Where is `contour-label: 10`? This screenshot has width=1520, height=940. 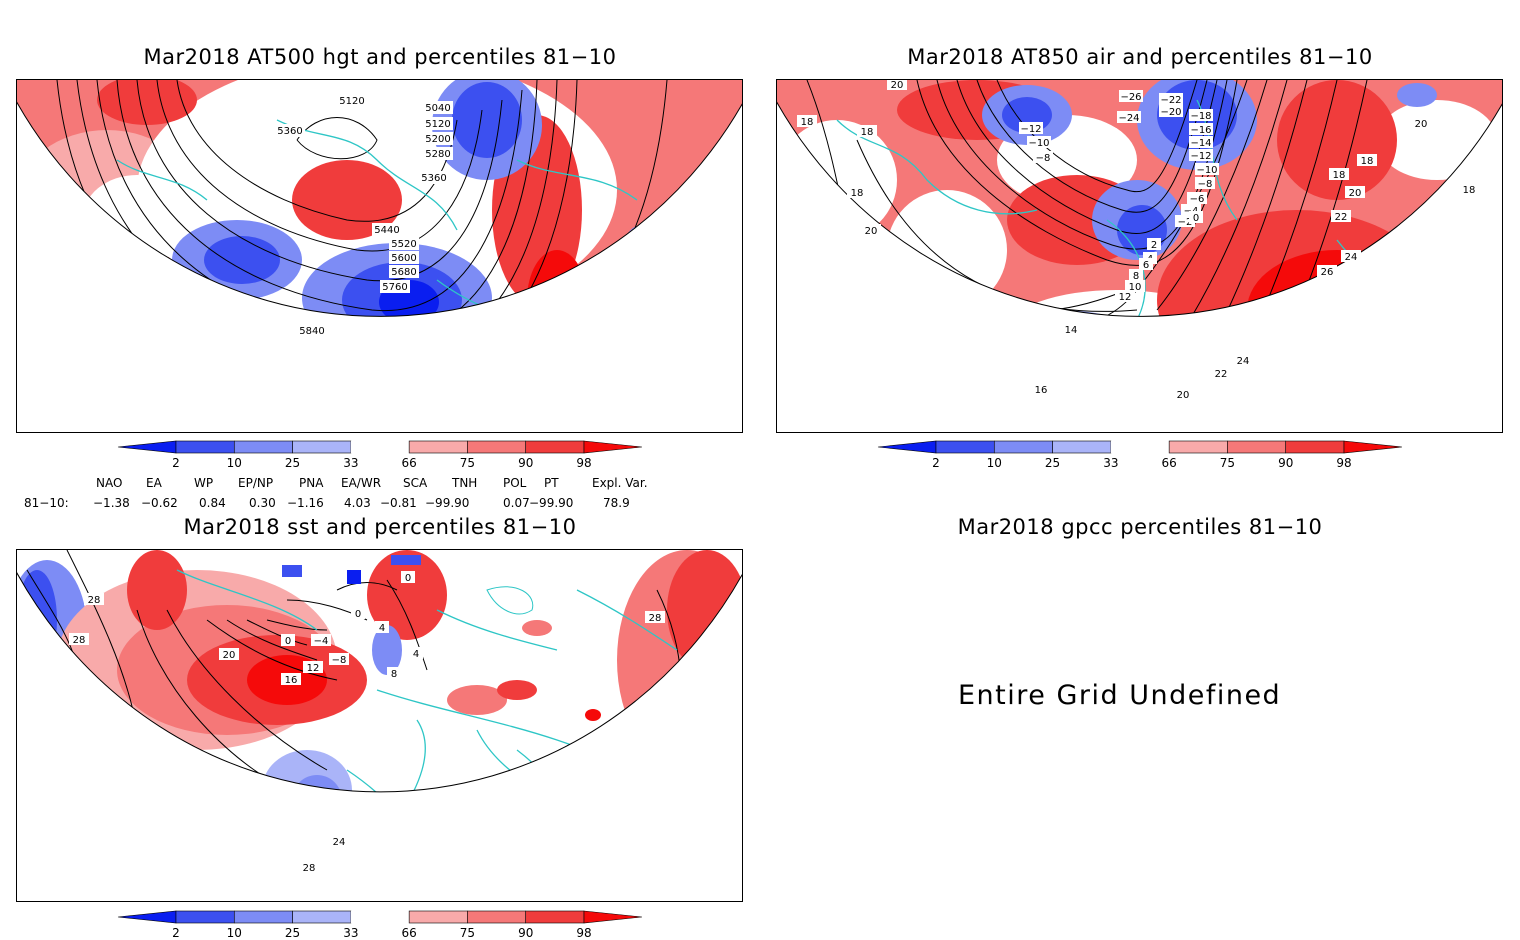 contour-label: 10 is located at coordinates (1135, 286).